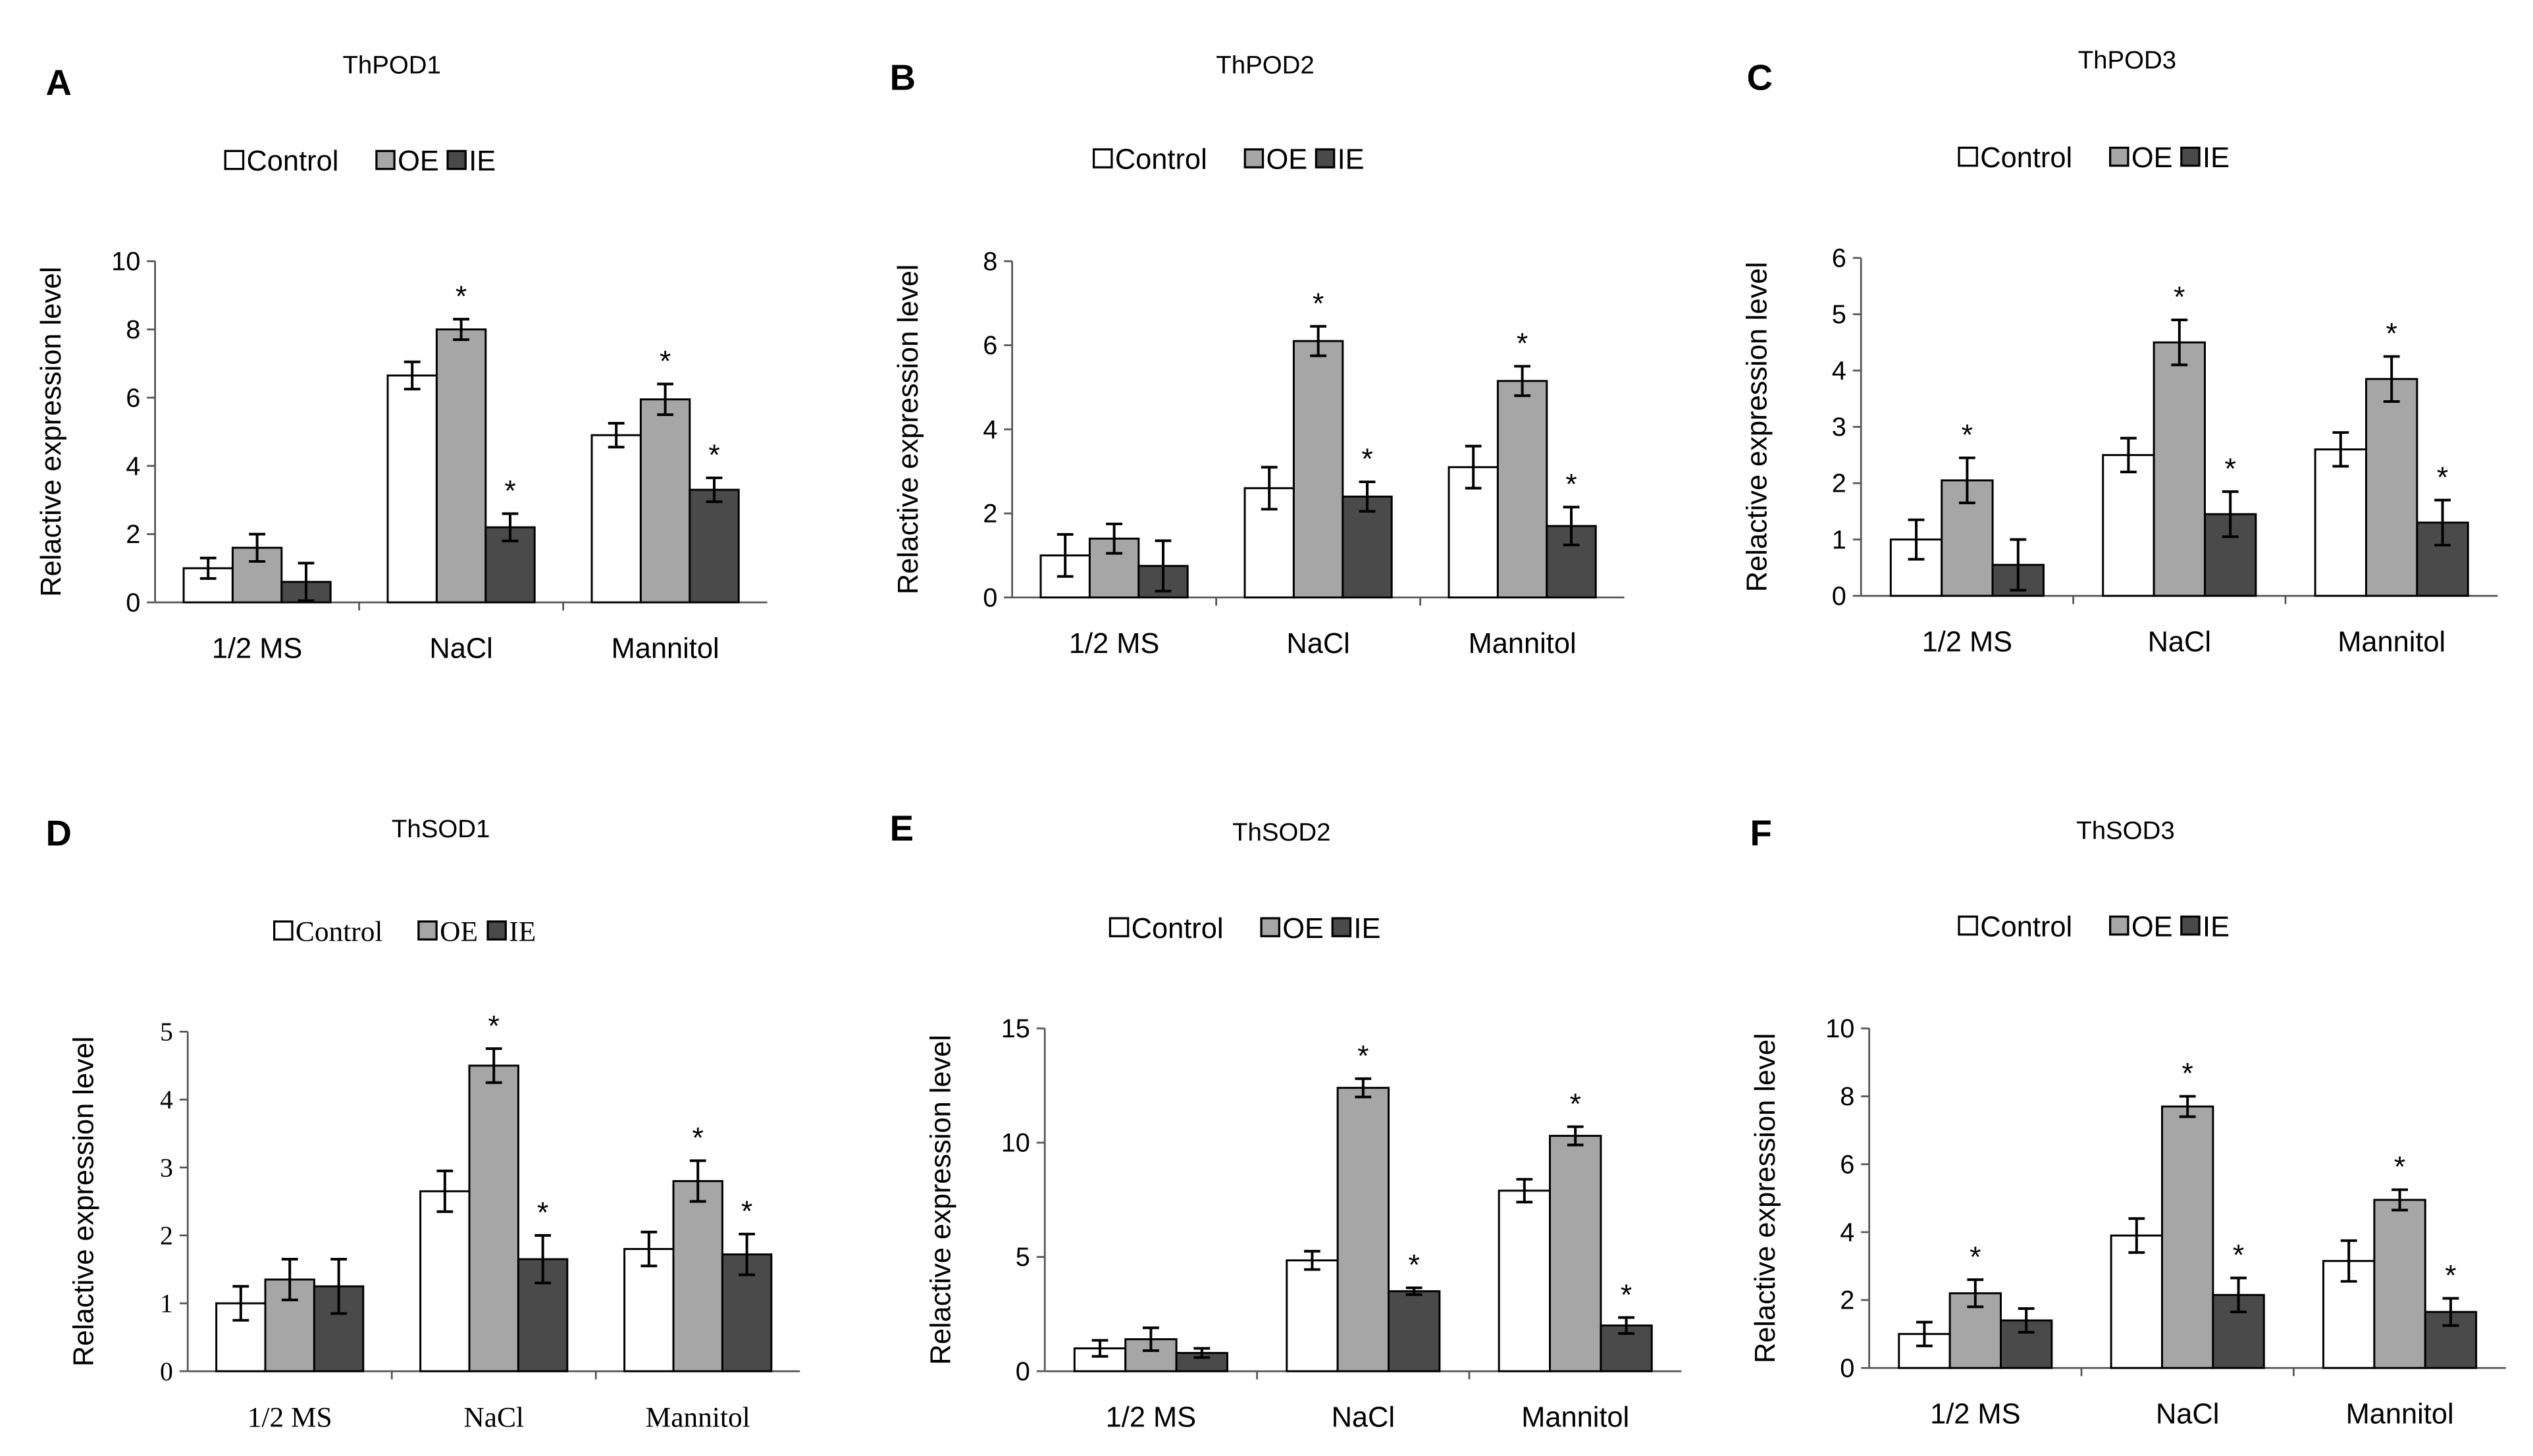 This screenshot has width=2533, height=1456. Describe the element at coordinates (698, 1418) in the screenshot. I see `x-tick-label: Mannitol` at that location.